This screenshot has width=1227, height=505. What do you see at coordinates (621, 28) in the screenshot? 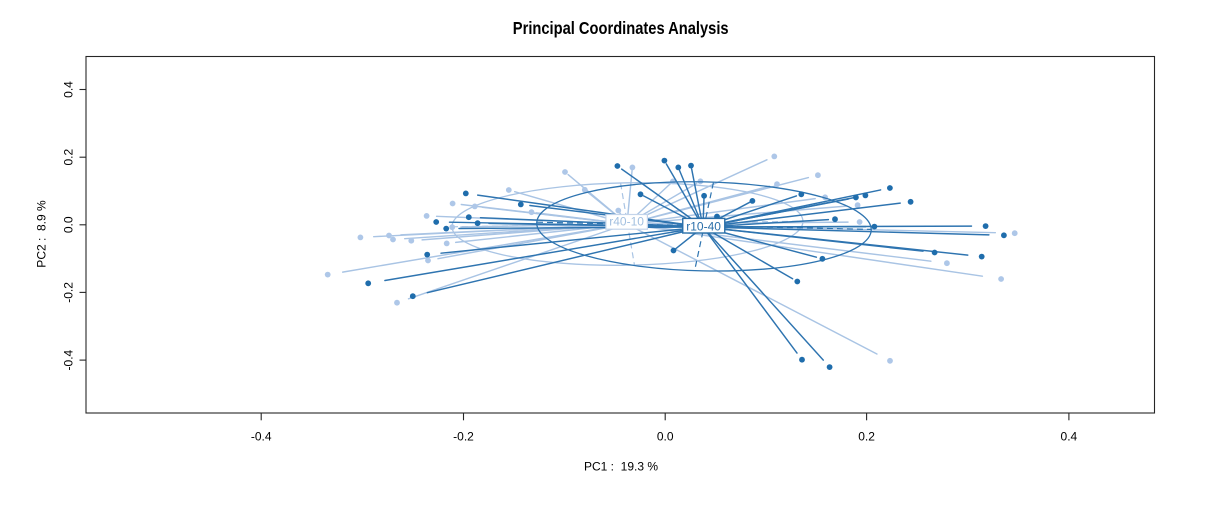
I see `svg-text: Principal Coordinates Analysis` at bounding box center [621, 28].